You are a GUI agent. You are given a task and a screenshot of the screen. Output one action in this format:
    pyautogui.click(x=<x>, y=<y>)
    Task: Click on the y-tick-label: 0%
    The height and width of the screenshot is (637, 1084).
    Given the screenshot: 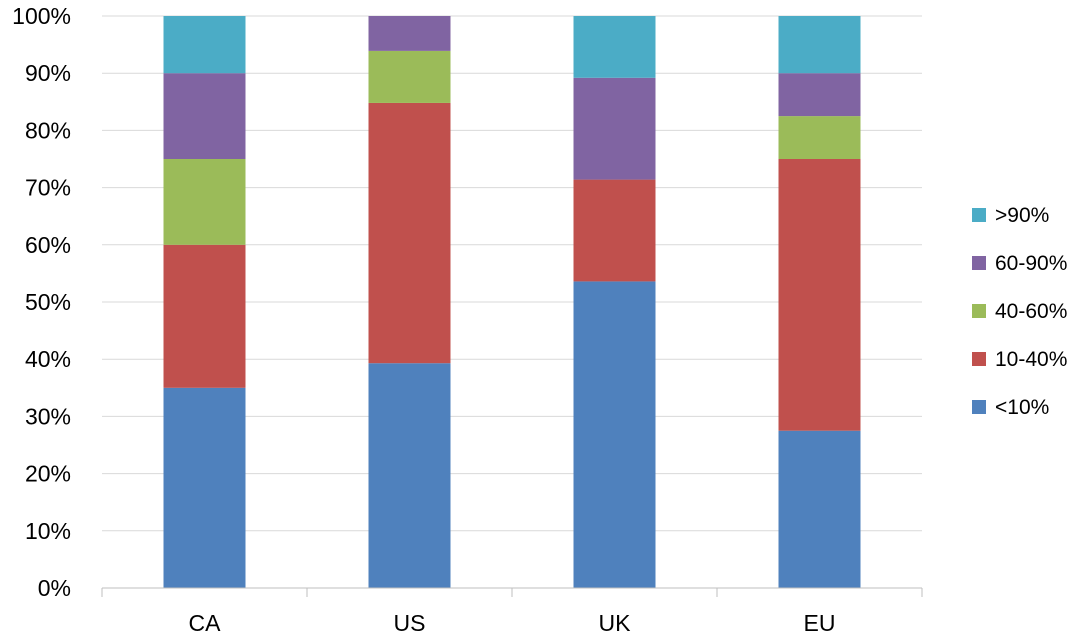 What is the action you would take?
    pyautogui.click(x=54, y=588)
    